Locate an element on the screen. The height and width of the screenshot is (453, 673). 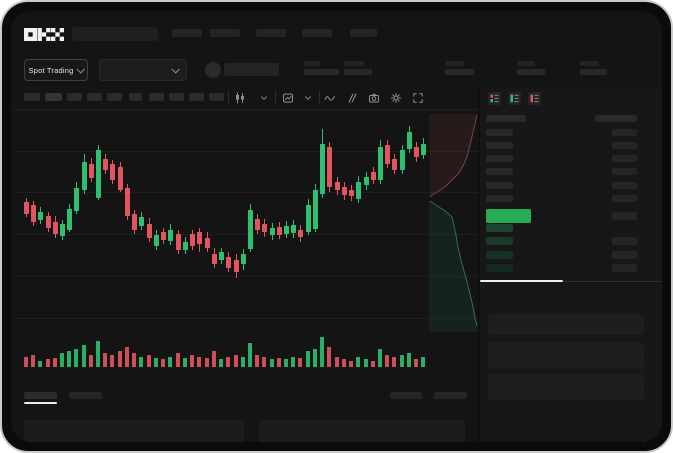
settings-gear-icon is located at coordinates (396, 97).